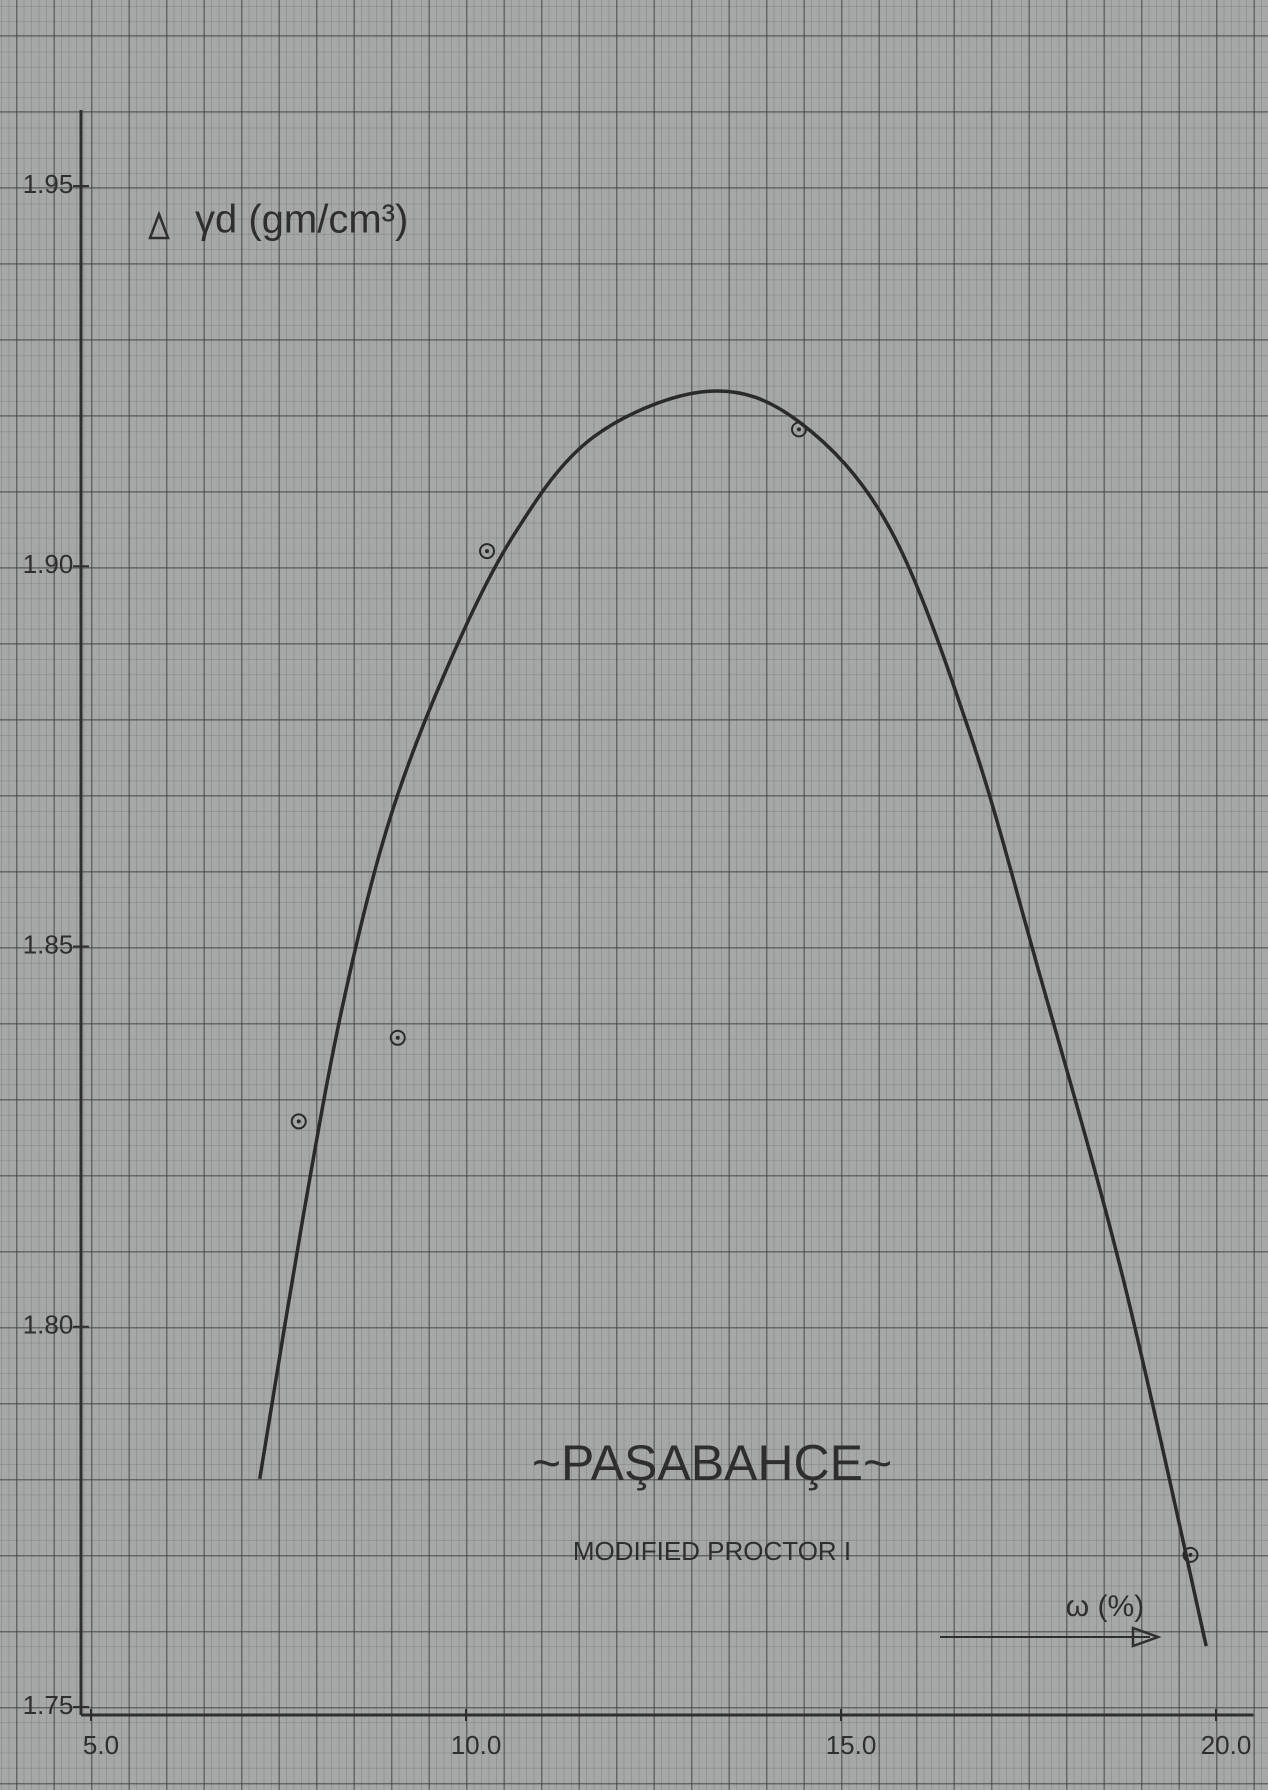 Image resolution: width=1268 pixels, height=1790 pixels. Describe the element at coordinates (851, 1745) in the screenshot. I see `x-tick-label: 15.0` at that location.